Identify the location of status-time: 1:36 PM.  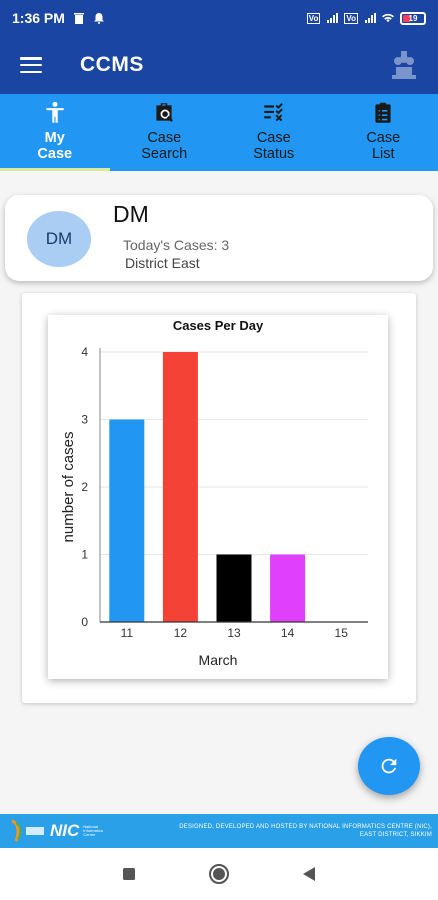
(38, 18).